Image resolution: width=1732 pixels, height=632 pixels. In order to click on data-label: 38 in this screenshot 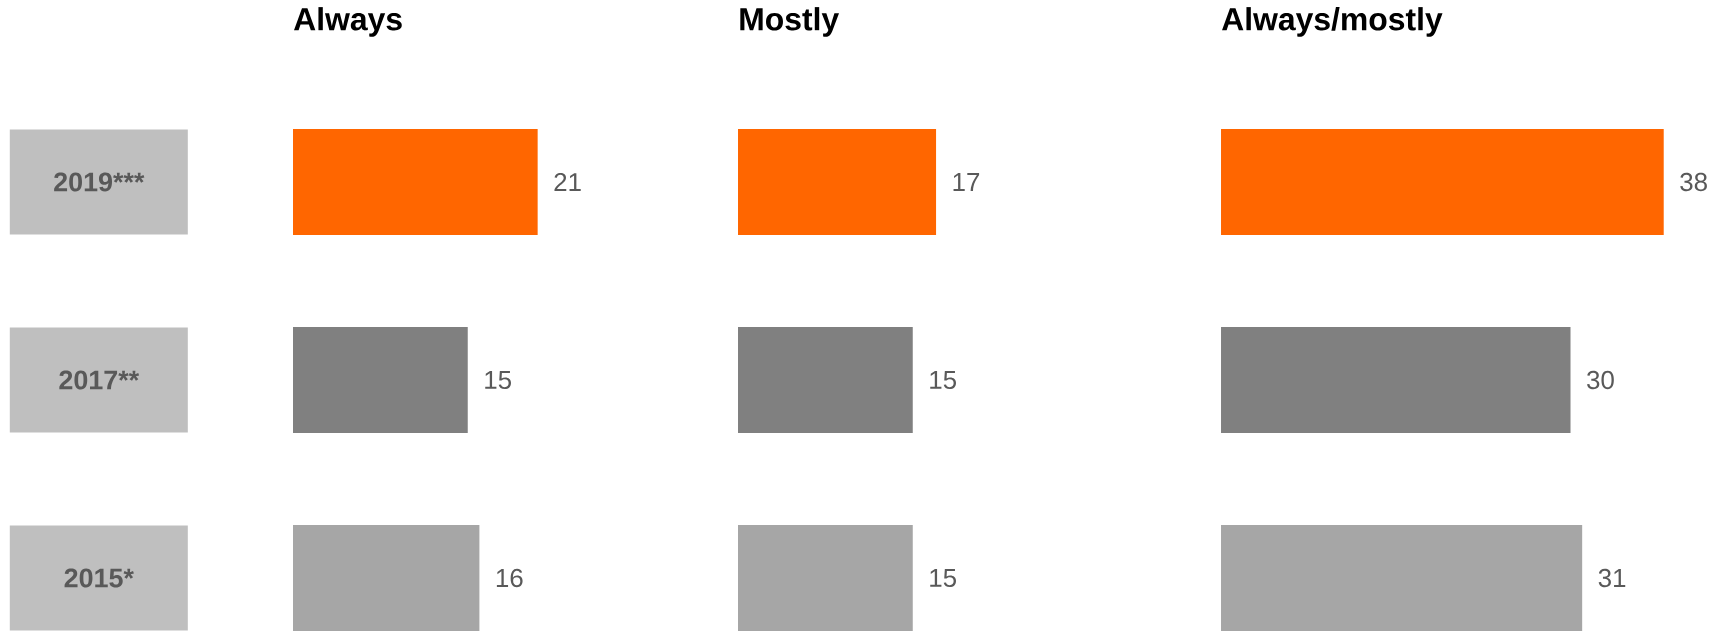, I will do `click(1693, 182)`.